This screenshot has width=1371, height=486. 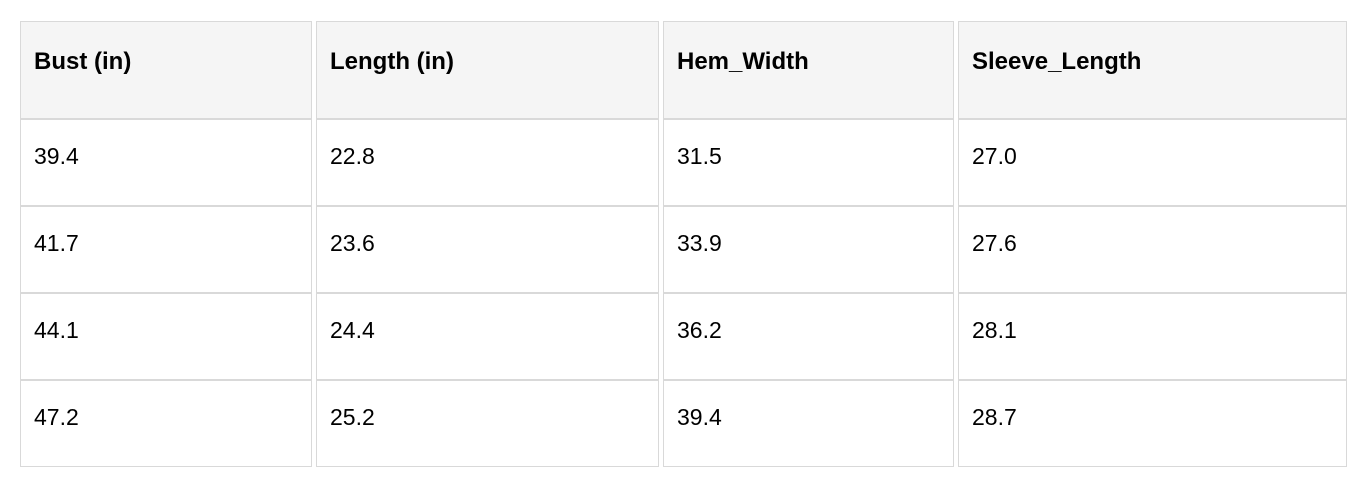 I want to click on table-cell: 24.4, so click(x=487, y=336).